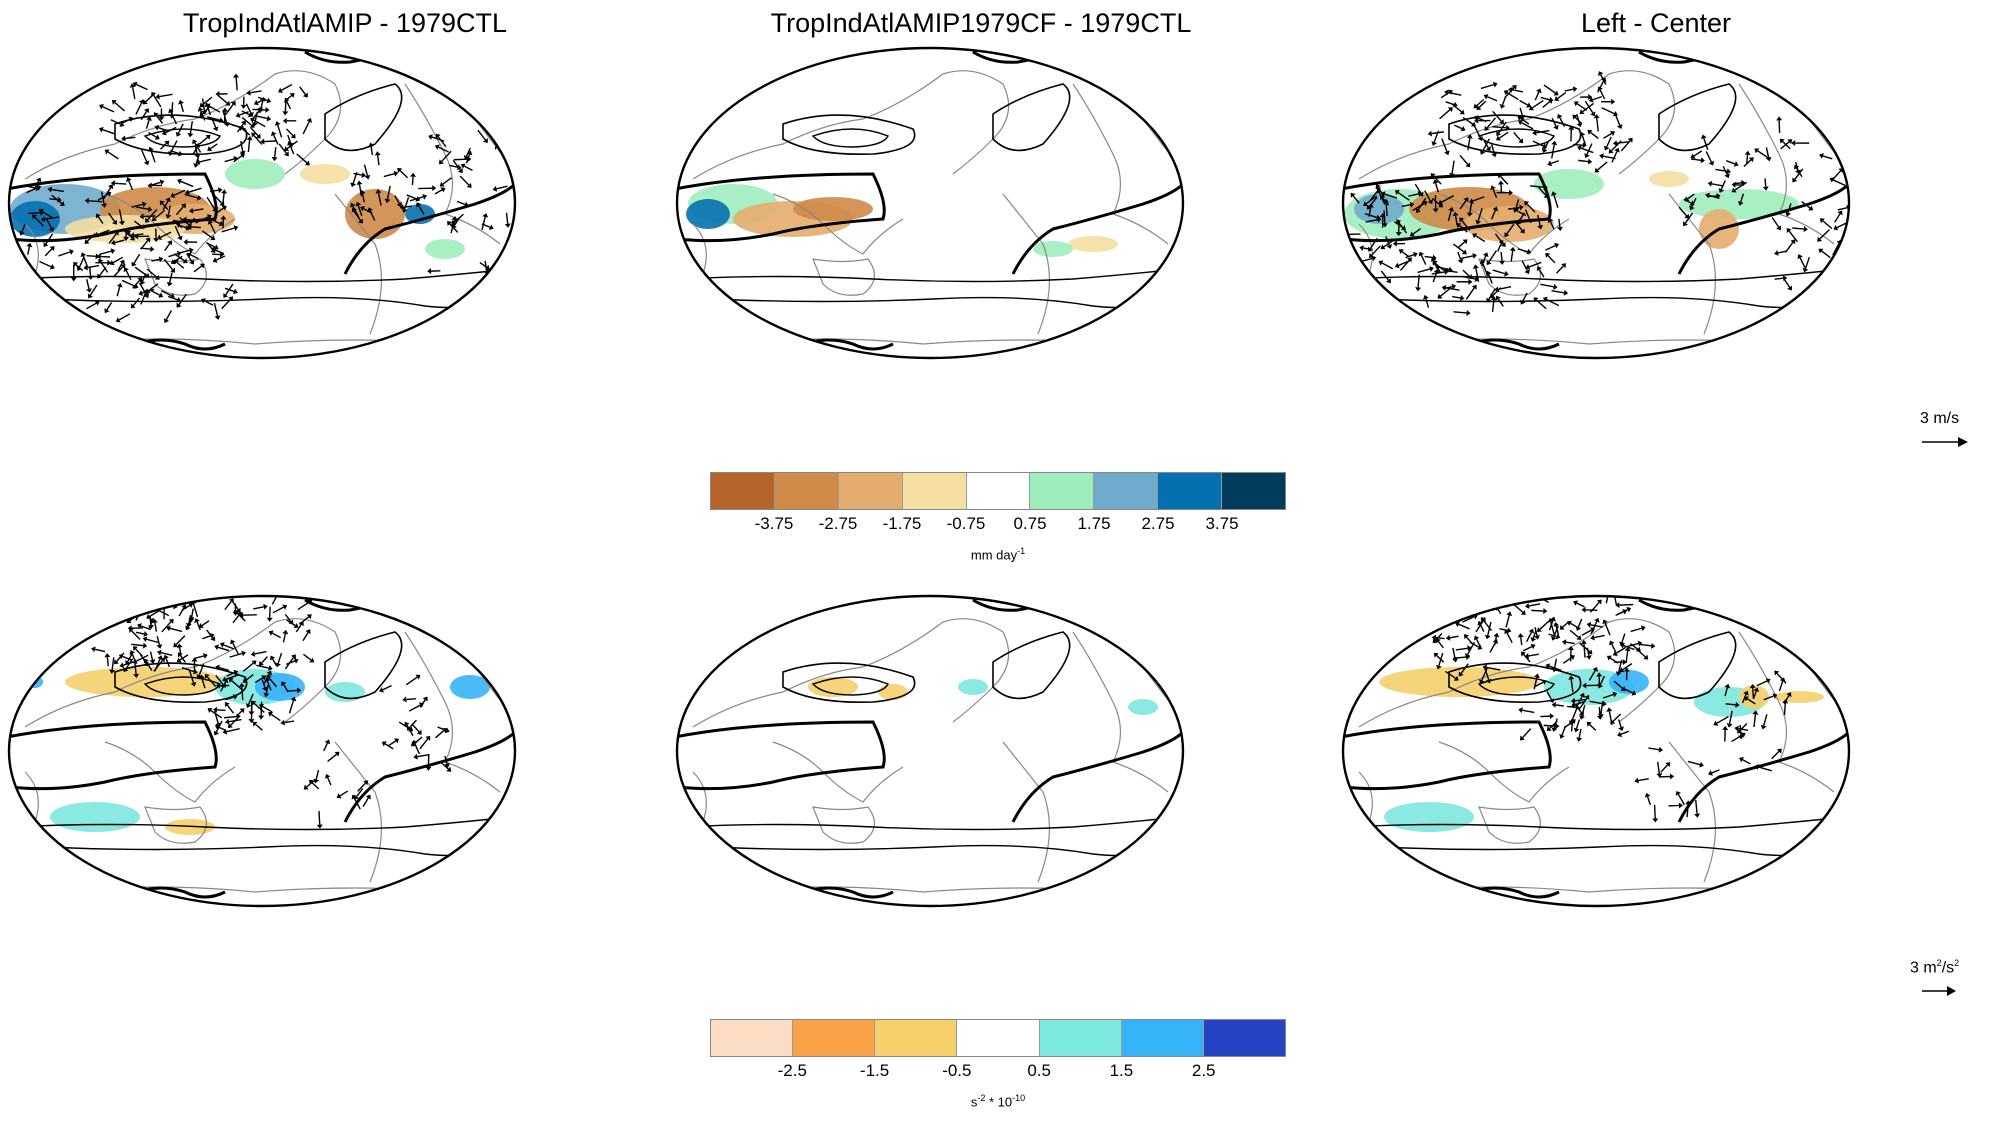 The width and height of the screenshot is (1997, 1123). Describe the element at coordinates (1190, 491) in the screenshot. I see `colorbar-precipitation-swatch` at that location.